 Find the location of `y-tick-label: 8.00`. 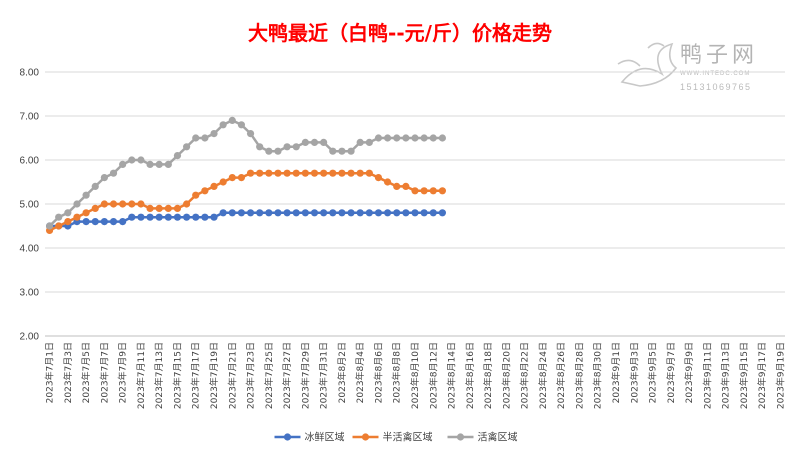

y-tick-label: 8.00 is located at coordinates (30, 73).